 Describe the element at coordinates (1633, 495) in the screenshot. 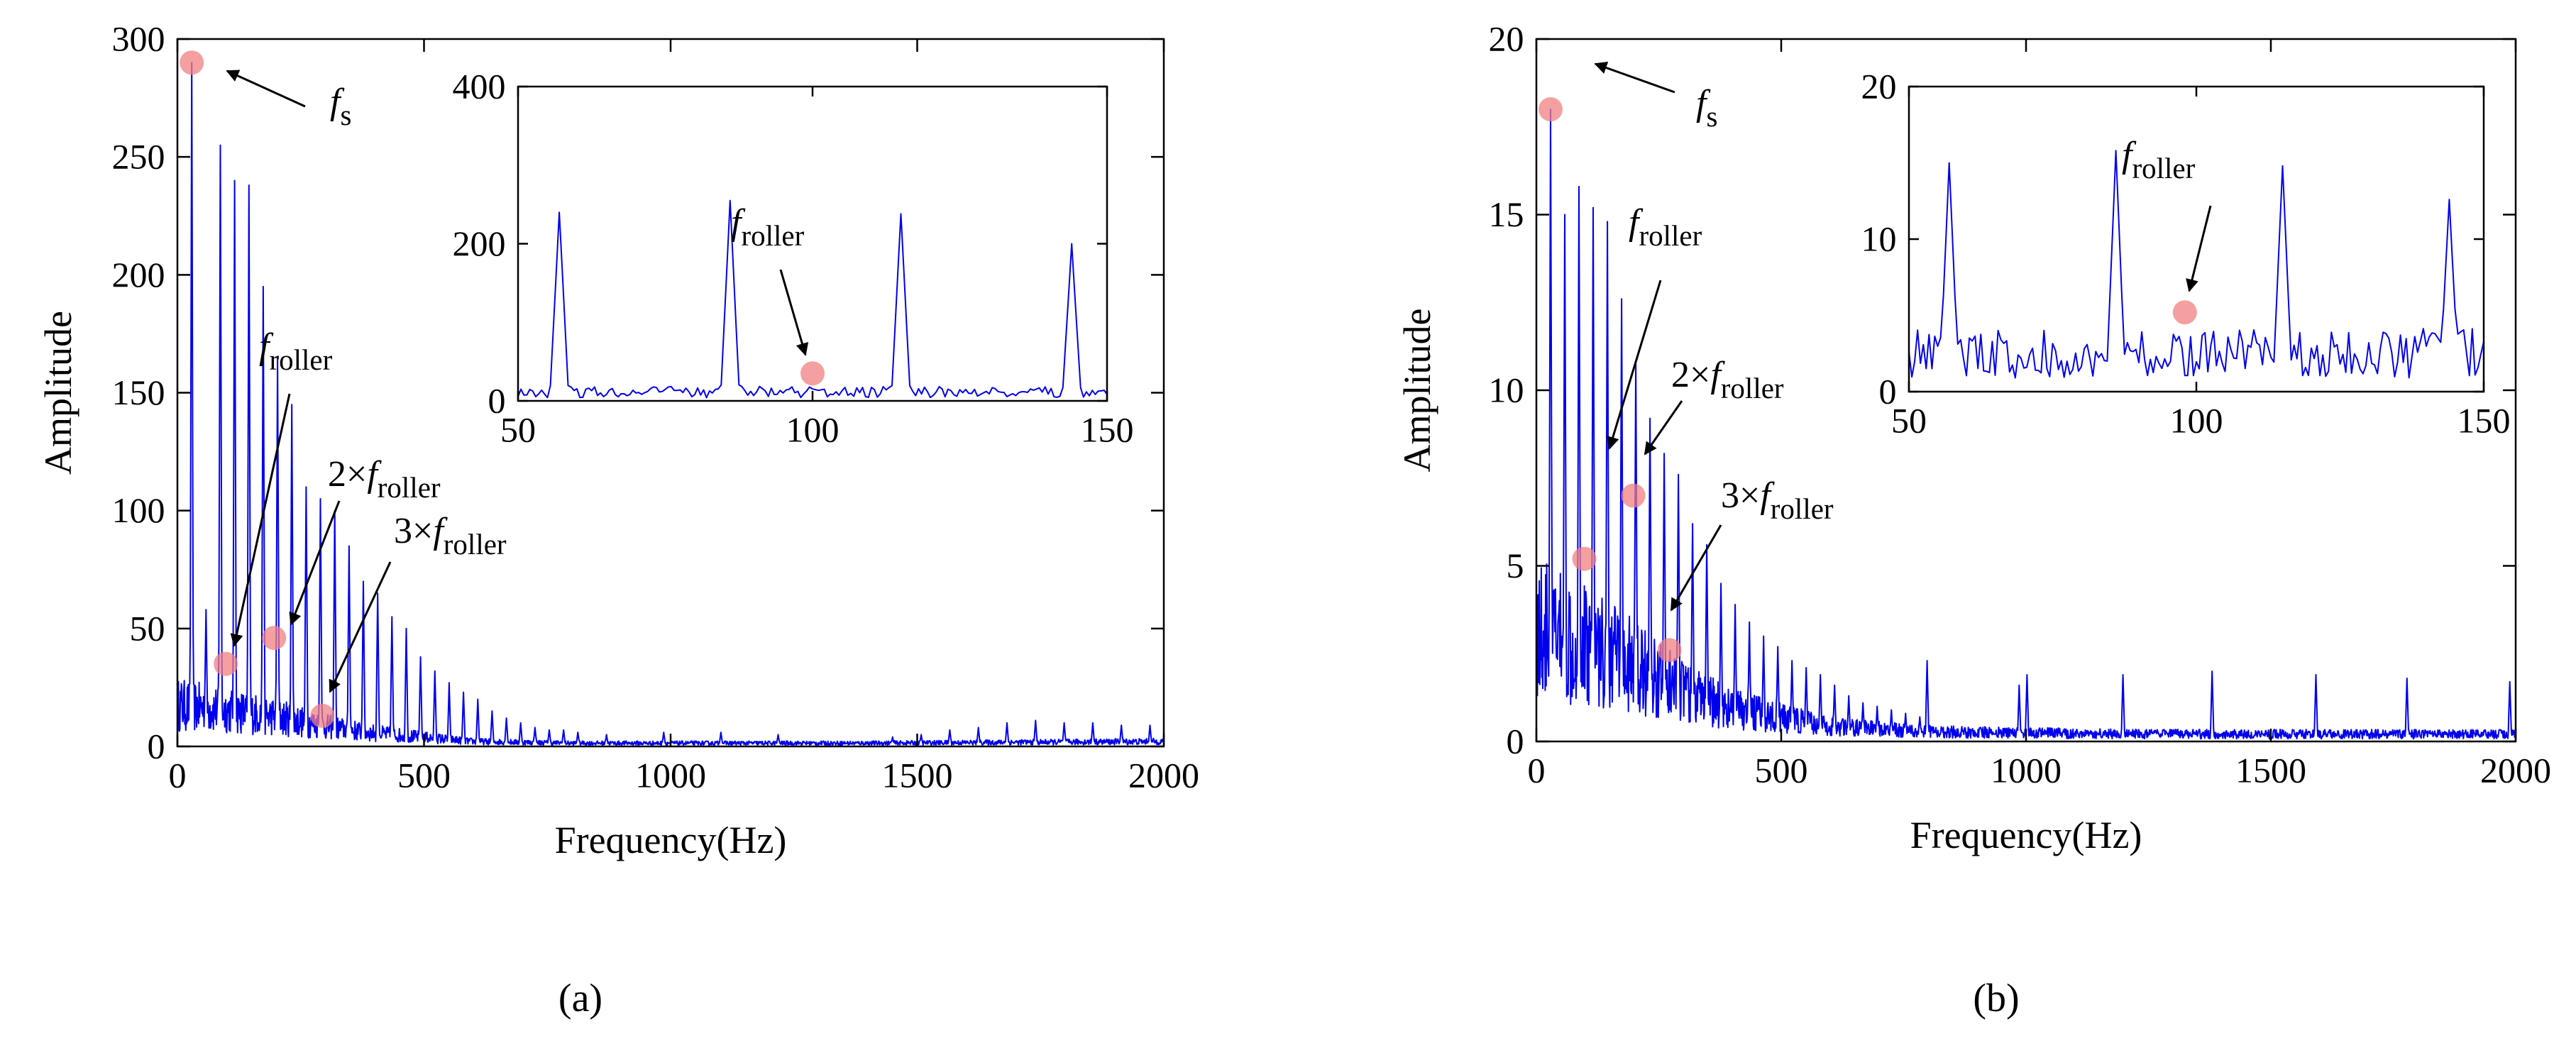

I see `b-marker-2x_f_roller` at that location.